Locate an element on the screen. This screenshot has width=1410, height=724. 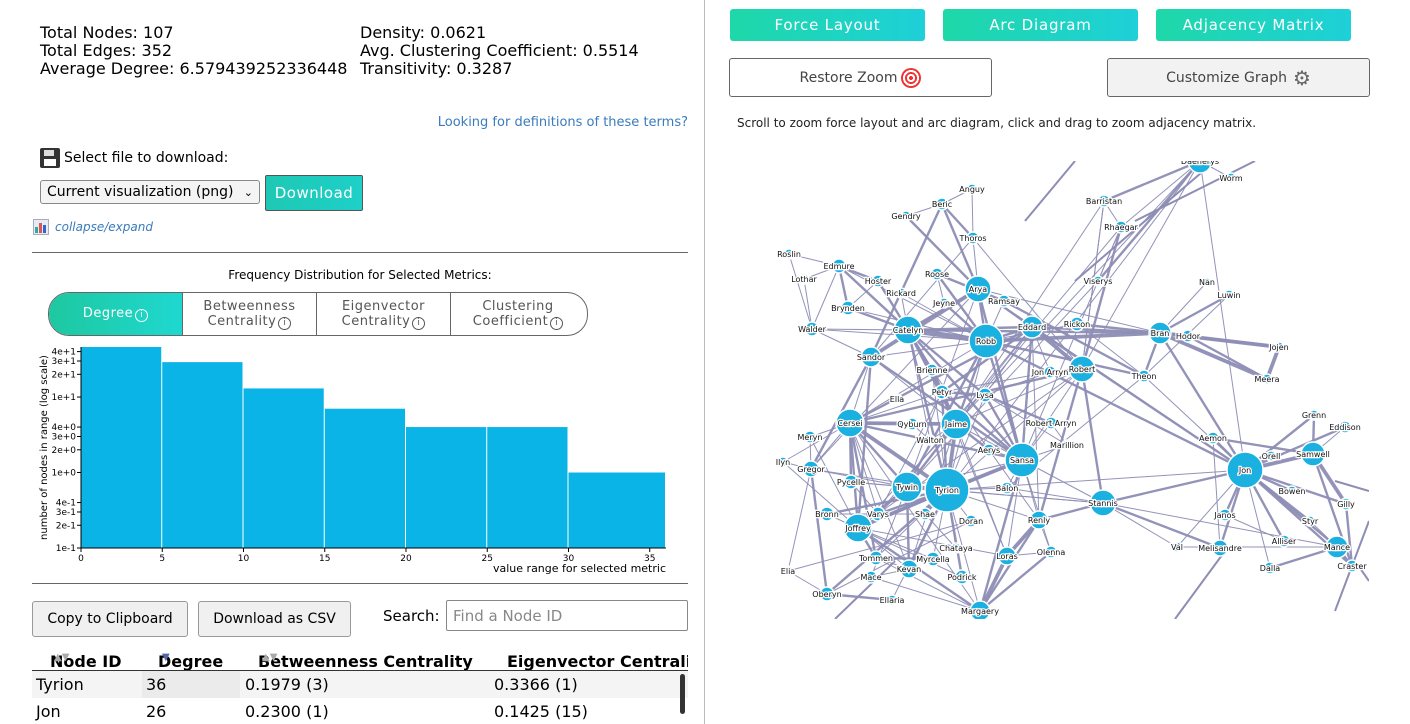
graph-node: Varys is located at coordinates (878, 514).